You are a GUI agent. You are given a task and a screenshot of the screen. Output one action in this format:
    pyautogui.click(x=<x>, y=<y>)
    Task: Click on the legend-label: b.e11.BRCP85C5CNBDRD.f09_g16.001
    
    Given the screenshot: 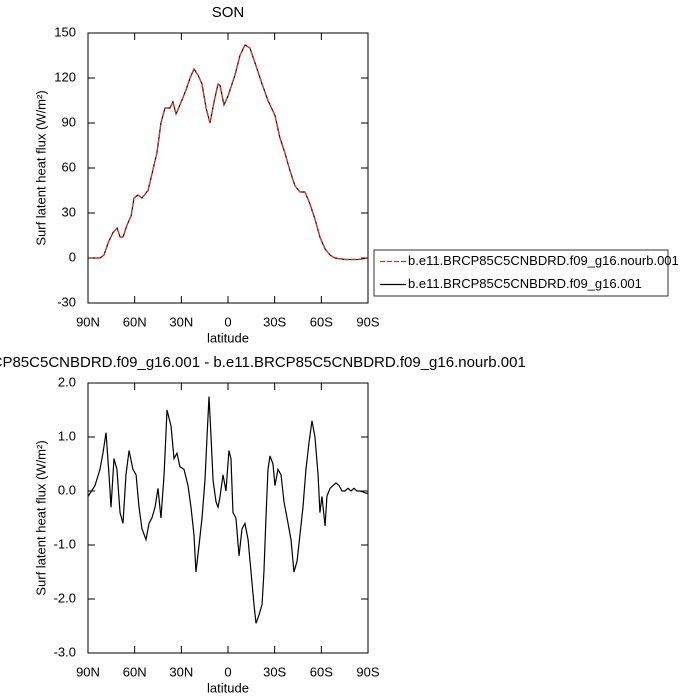 What is the action you would take?
    pyautogui.click(x=525, y=283)
    